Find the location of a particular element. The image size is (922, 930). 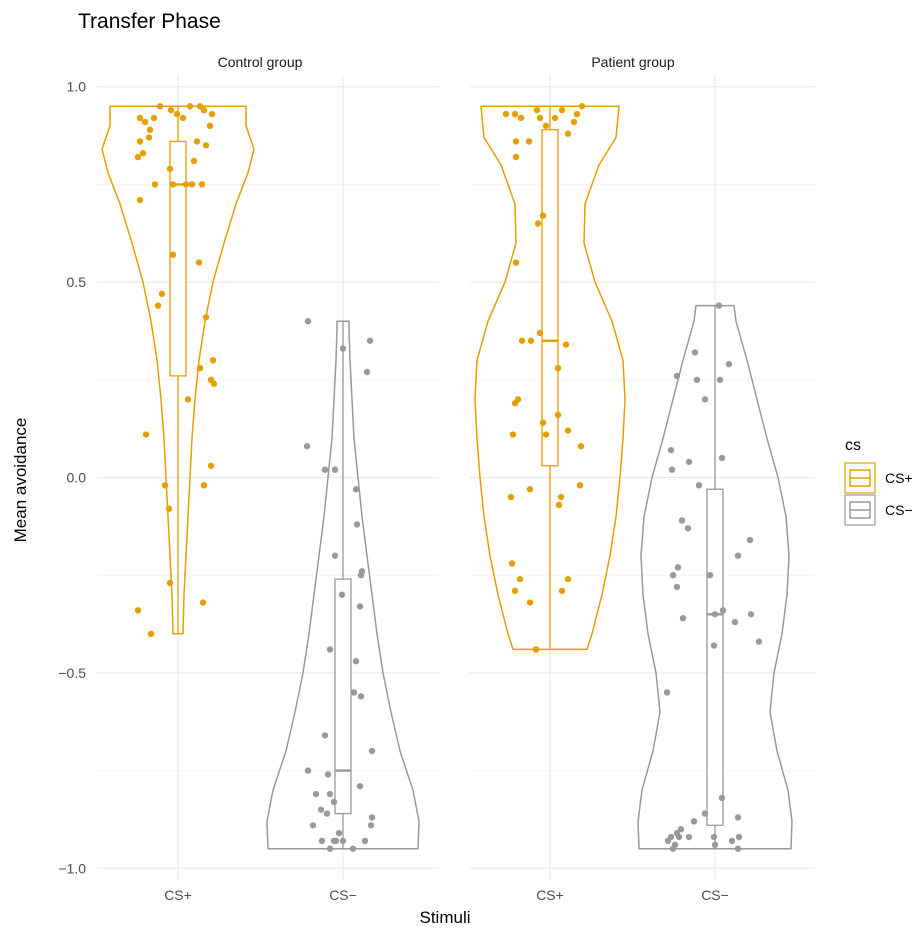

x-tick-label: CS− is located at coordinates (715, 895).